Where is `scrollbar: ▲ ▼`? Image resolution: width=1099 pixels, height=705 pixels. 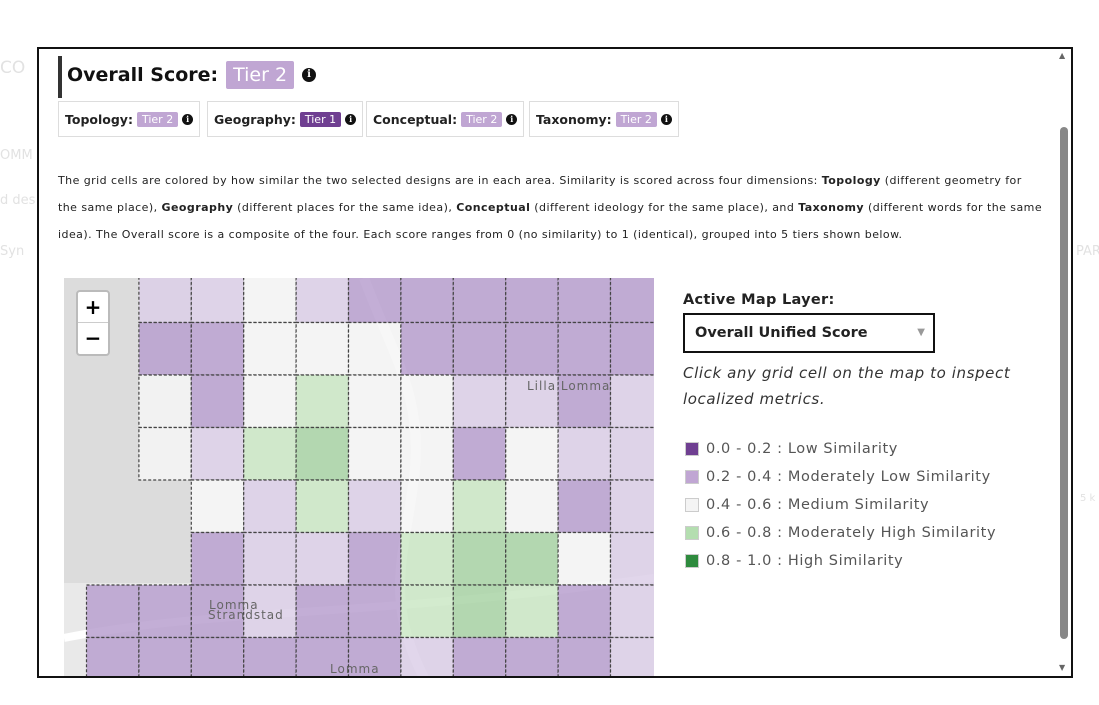
scrollbar: ▲ ▼ is located at coordinates (1064, 362).